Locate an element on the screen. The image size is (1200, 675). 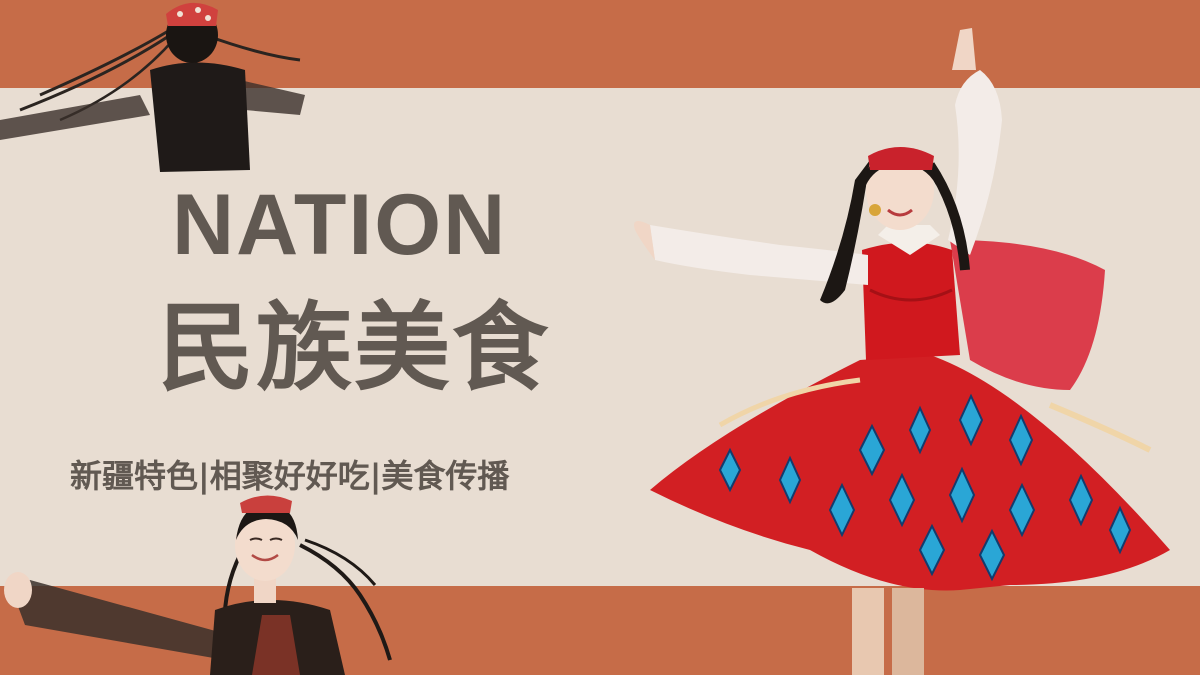
title-english: NATION is located at coordinates (340, 225).